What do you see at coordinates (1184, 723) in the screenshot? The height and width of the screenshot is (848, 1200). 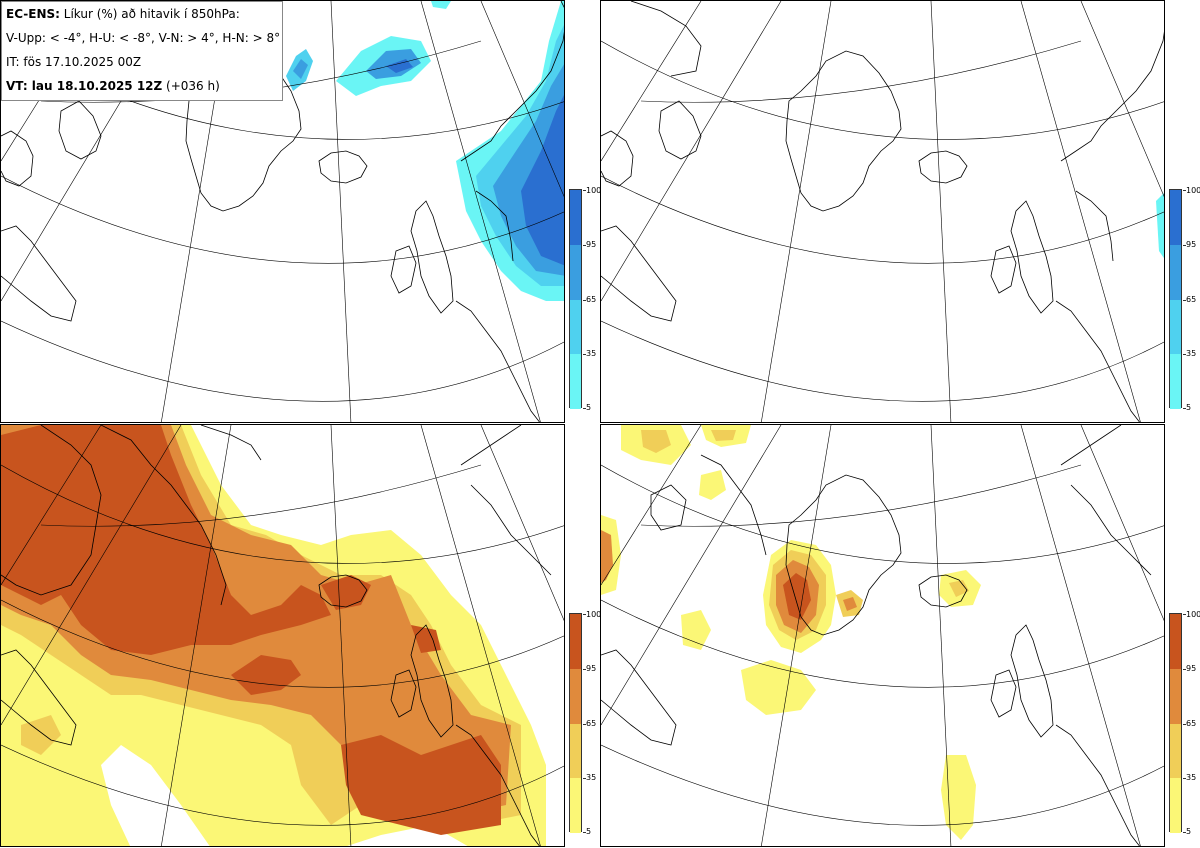 I see `colorbar-warm-lower-right: 100 95 65 35 5` at bounding box center [1184, 723].